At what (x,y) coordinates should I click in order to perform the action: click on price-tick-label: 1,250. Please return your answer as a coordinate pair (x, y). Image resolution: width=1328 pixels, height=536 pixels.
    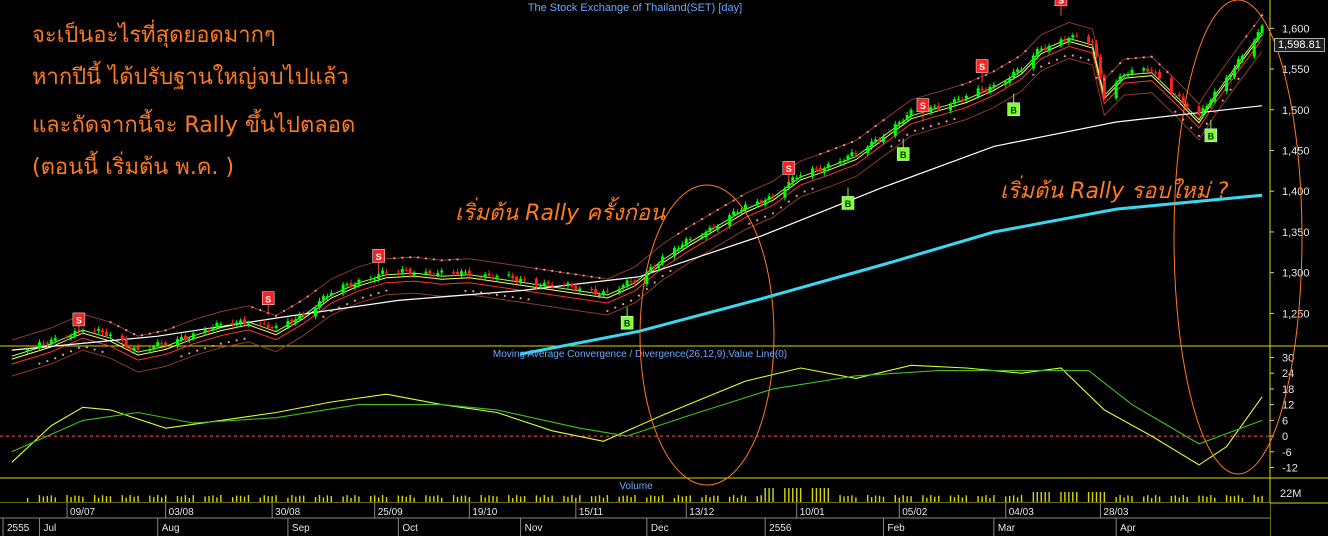
    Looking at the image, I should click on (1296, 314).